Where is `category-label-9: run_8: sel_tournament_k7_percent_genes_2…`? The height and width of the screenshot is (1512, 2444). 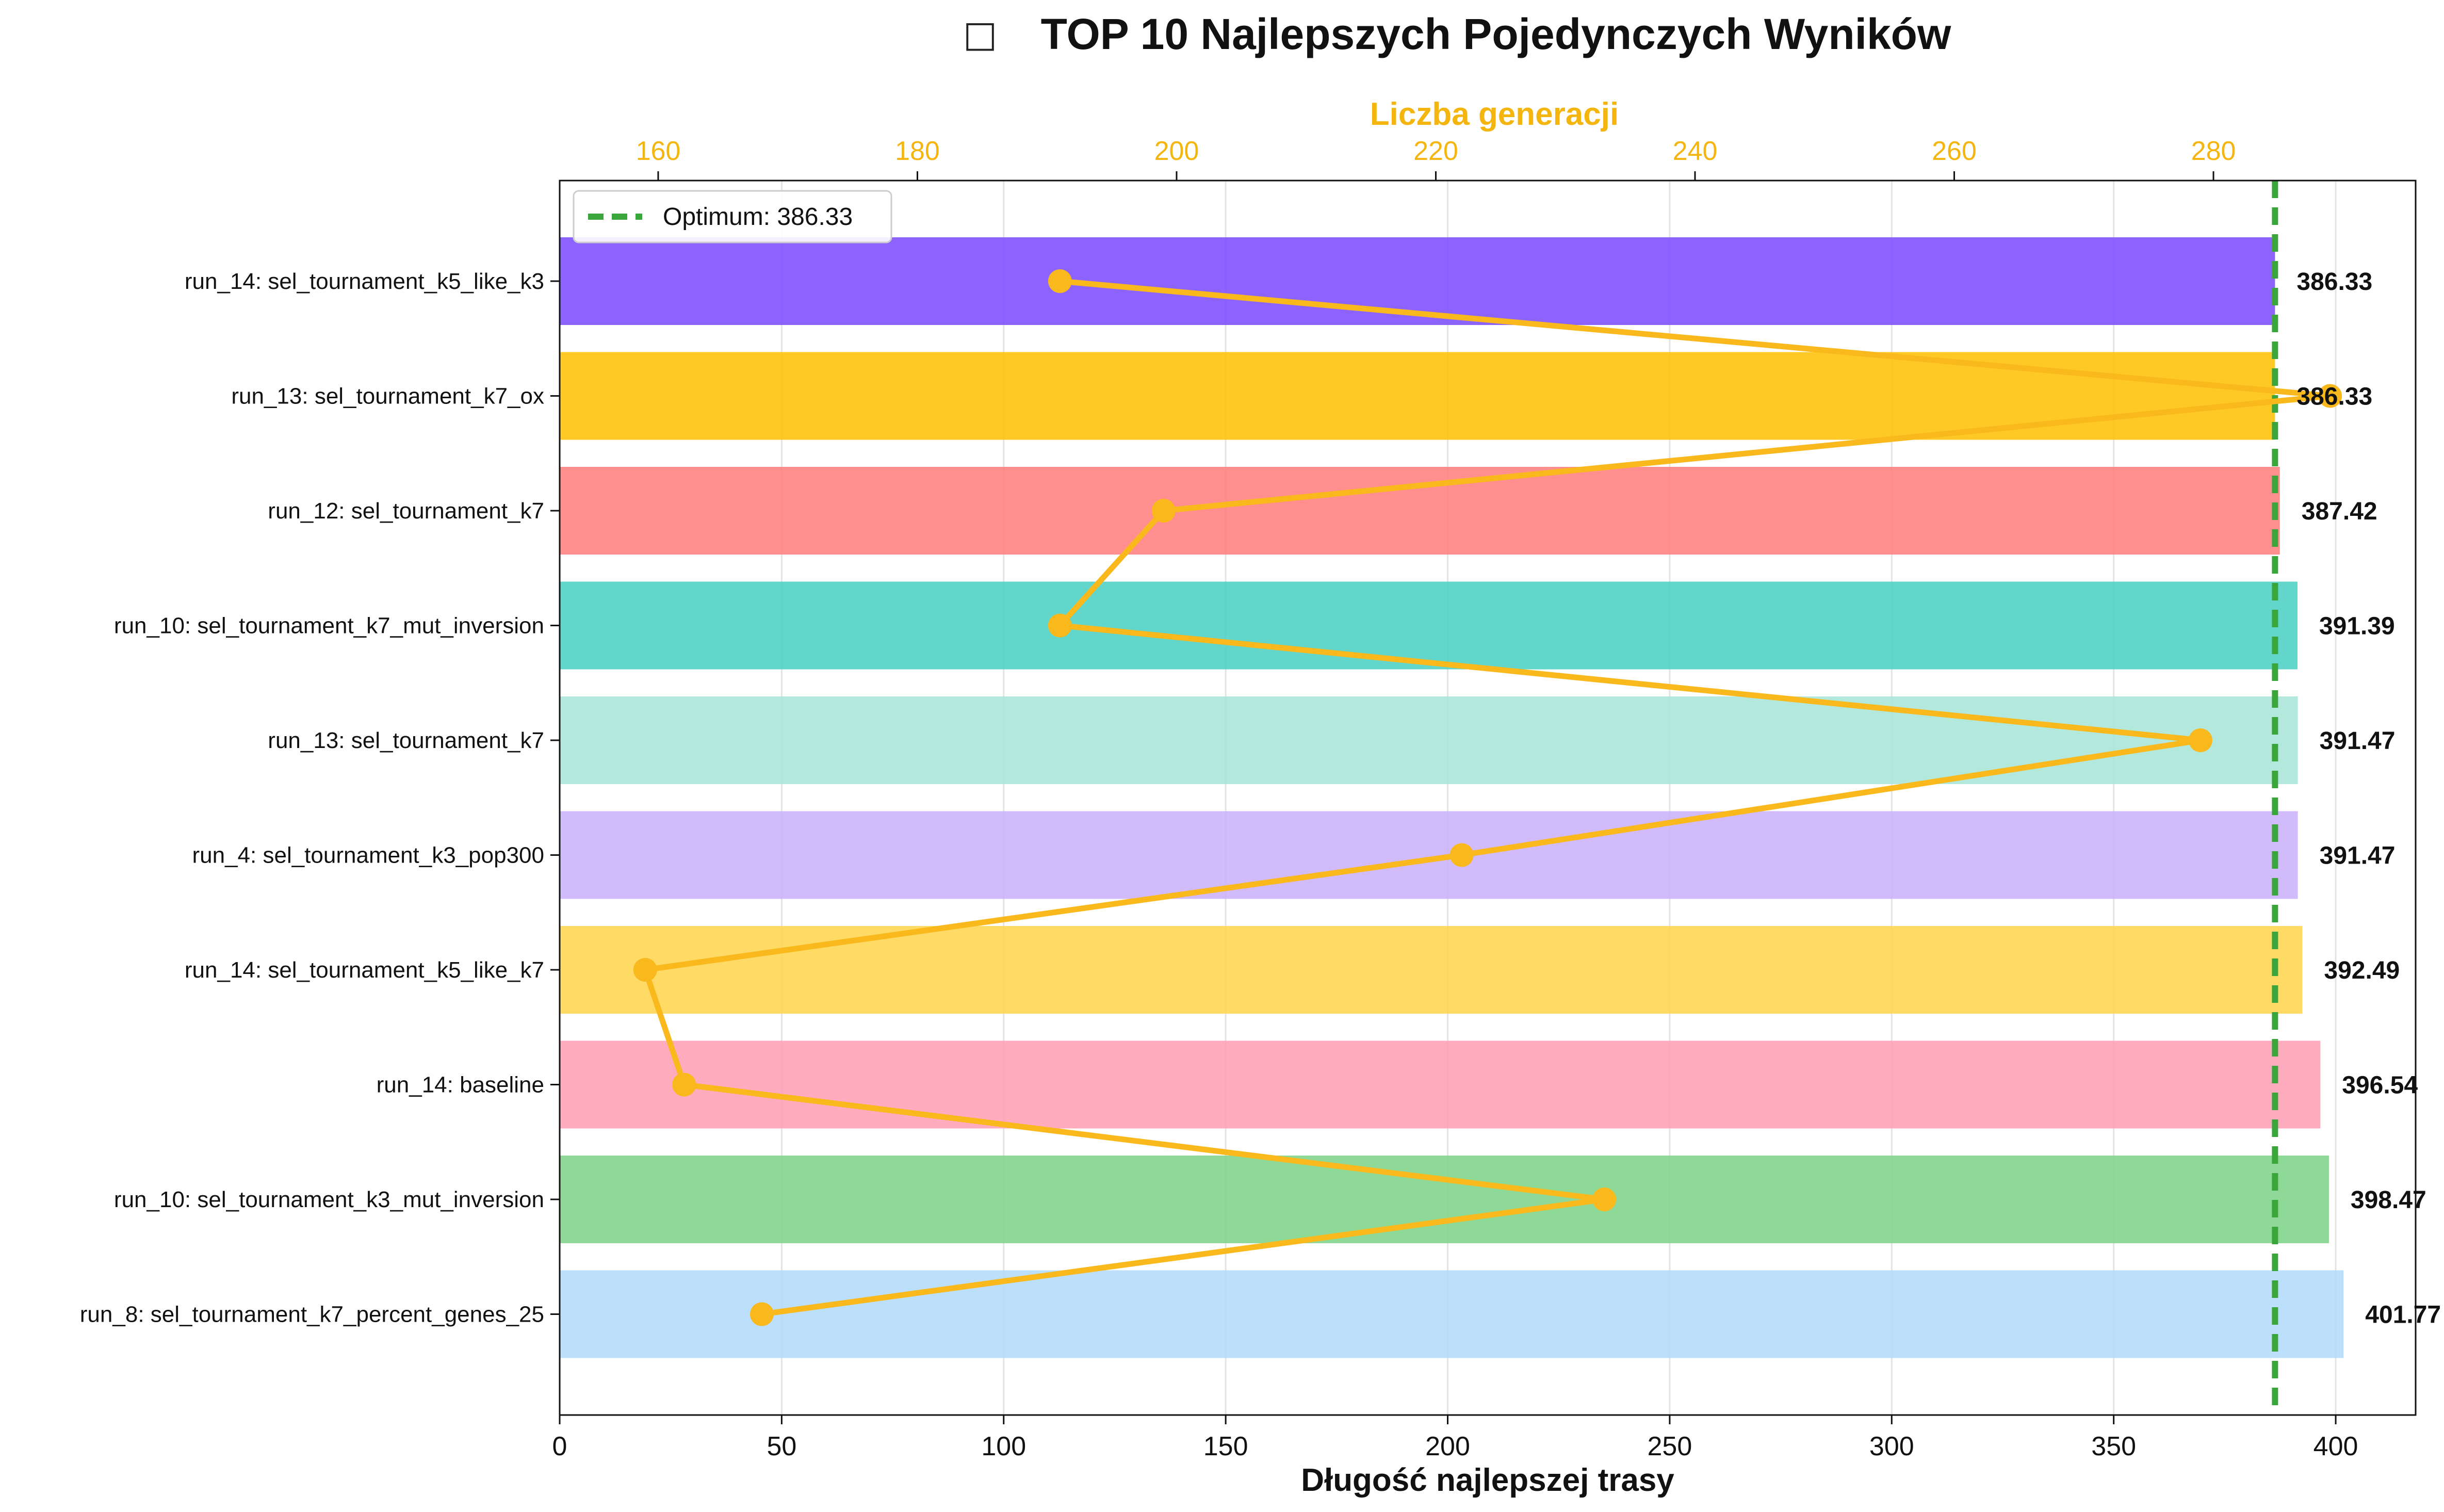 category-label-9: run_8: sel_tournament_k7_percent_genes_2… is located at coordinates (312, 1314).